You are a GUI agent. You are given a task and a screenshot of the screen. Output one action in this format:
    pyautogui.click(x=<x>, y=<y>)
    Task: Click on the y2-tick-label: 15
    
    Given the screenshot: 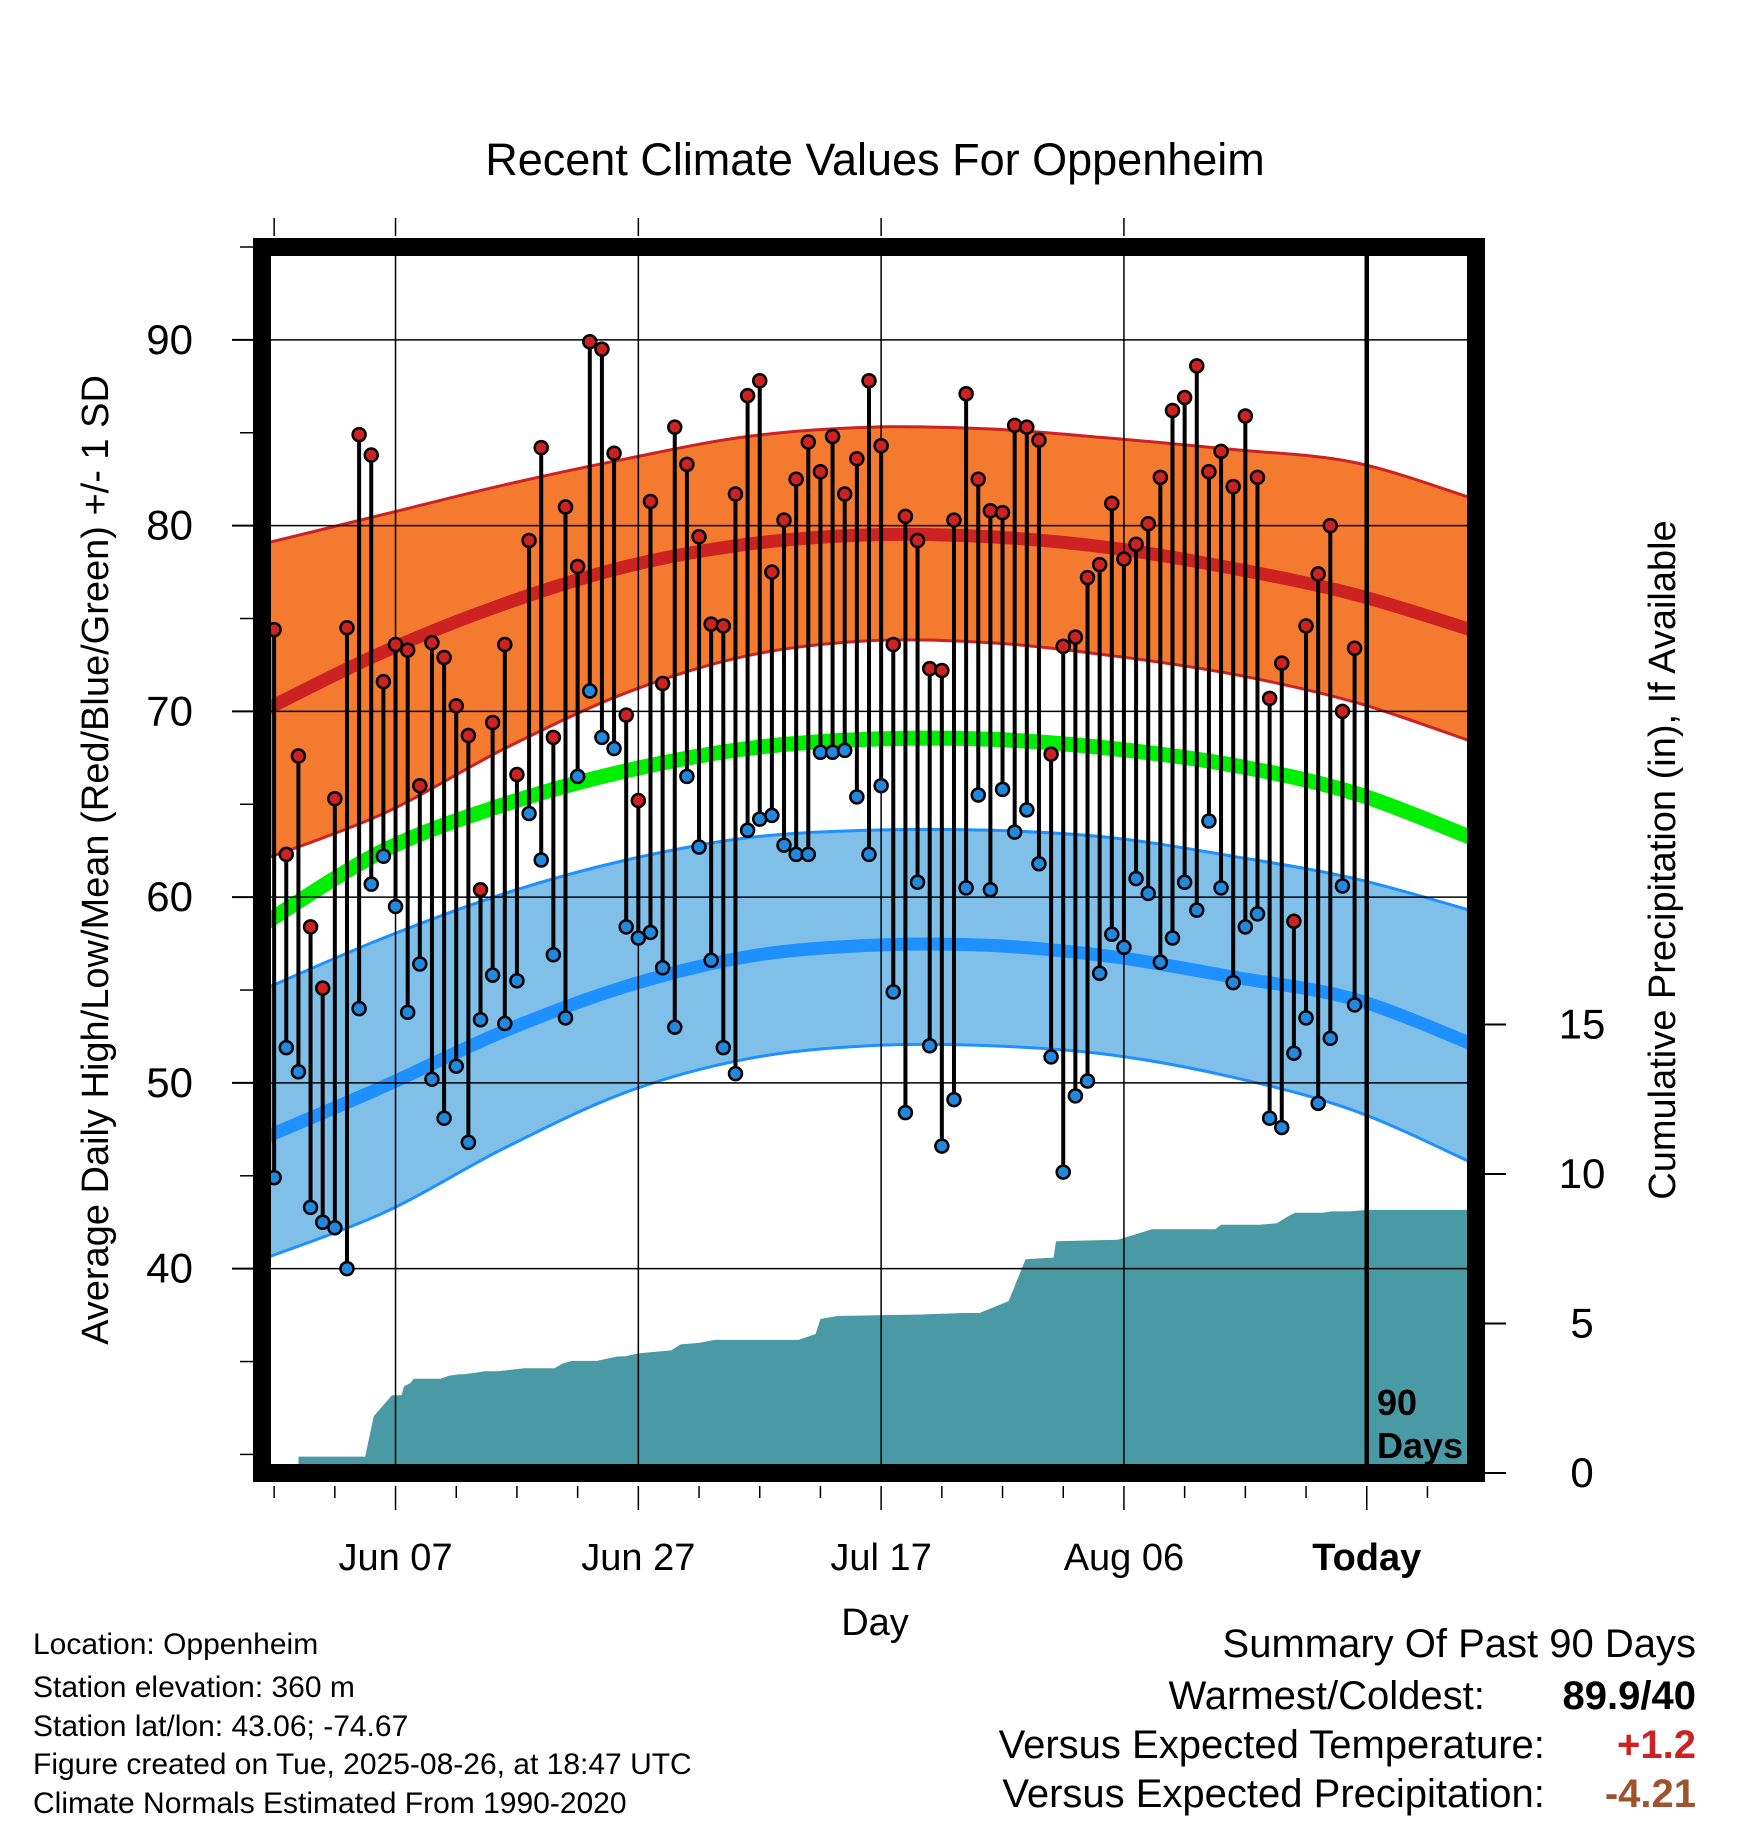 What is the action you would take?
    pyautogui.click(x=1582, y=1023)
    